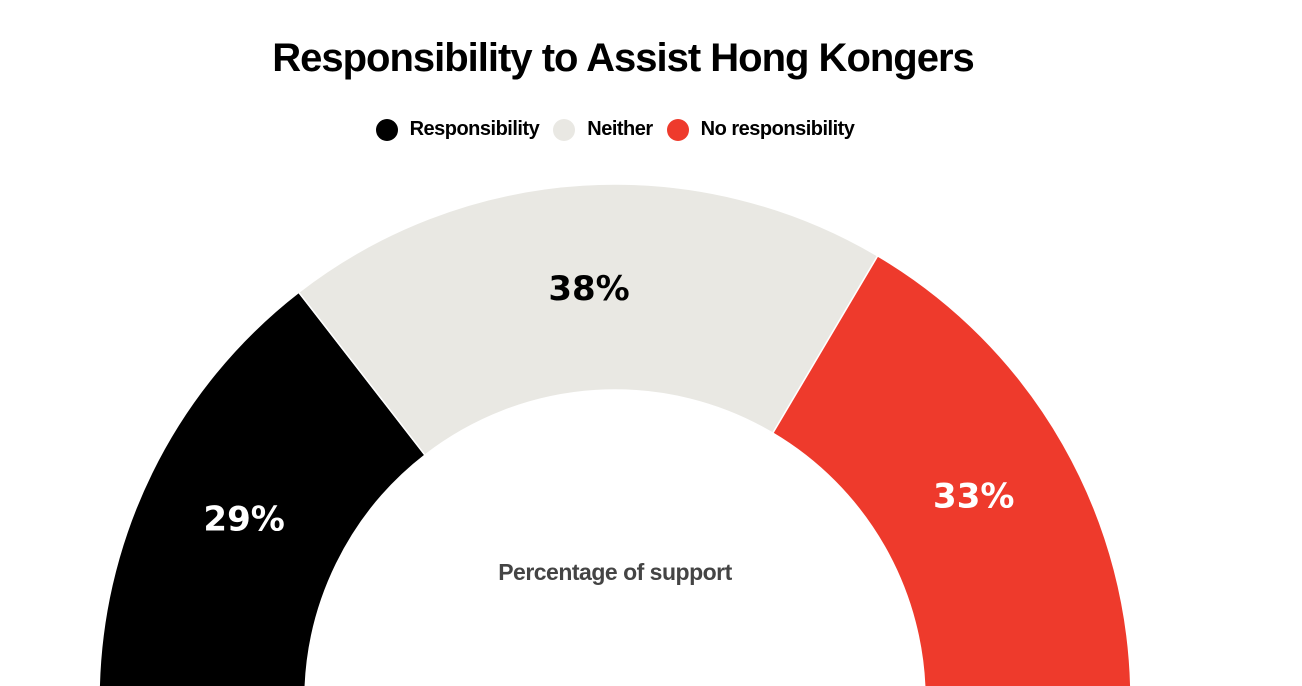 The height and width of the screenshot is (686, 1302). I want to click on legend-swatch-responsibility, so click(386, 129).